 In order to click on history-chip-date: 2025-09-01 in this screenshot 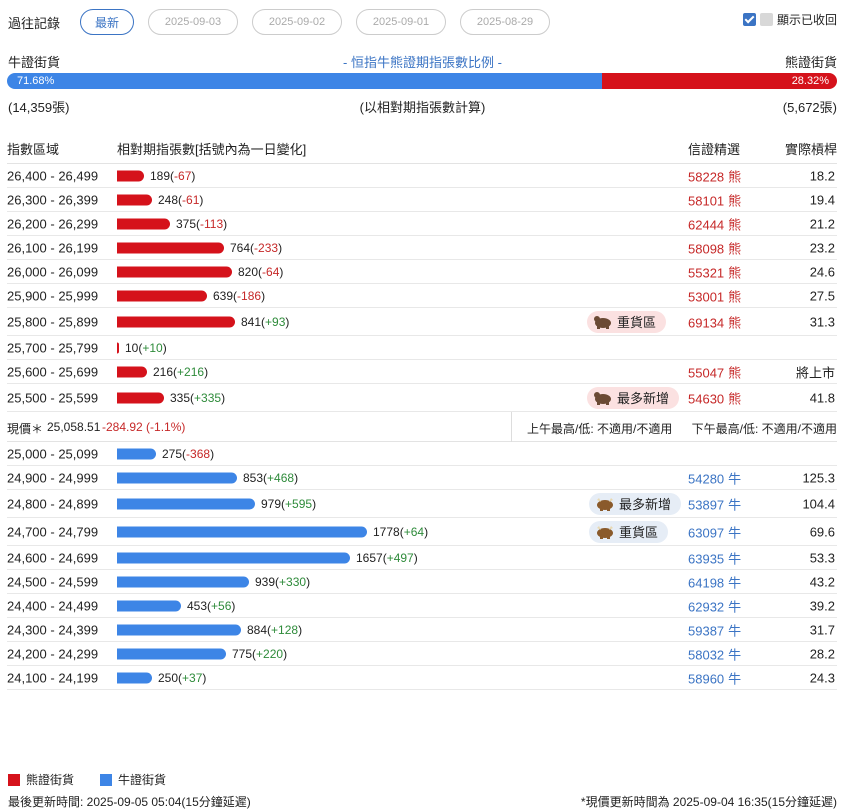, I will do `click(401, 22)`.